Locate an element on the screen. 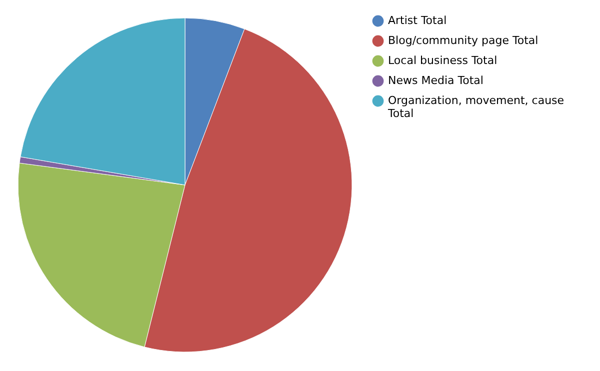 Image resolution: width=600 pixels, height=371 pixels. legend-label: Local business Total is located at coordinates (443, 60).